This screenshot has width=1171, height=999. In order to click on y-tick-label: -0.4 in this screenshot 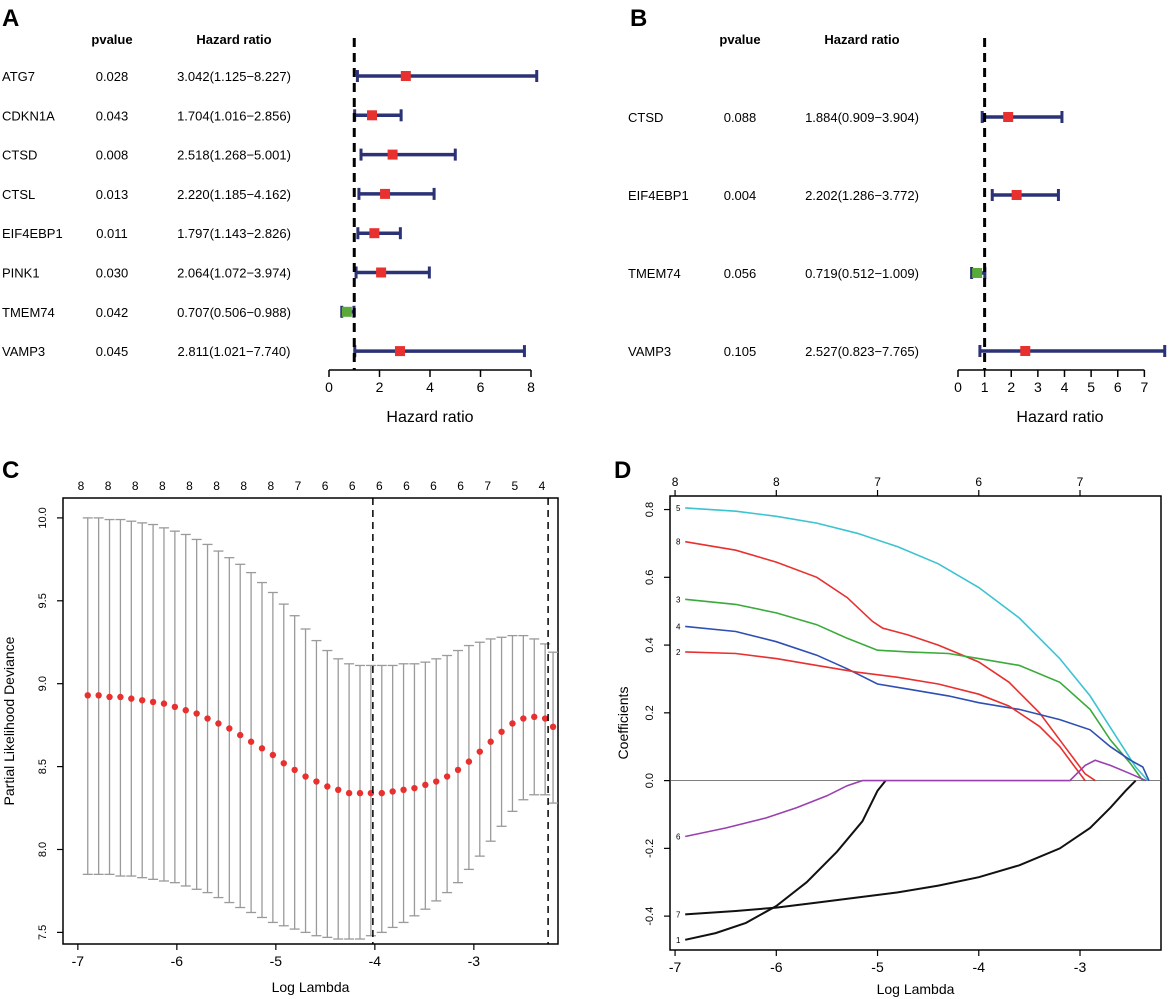, I will do `click(650, 916)`.